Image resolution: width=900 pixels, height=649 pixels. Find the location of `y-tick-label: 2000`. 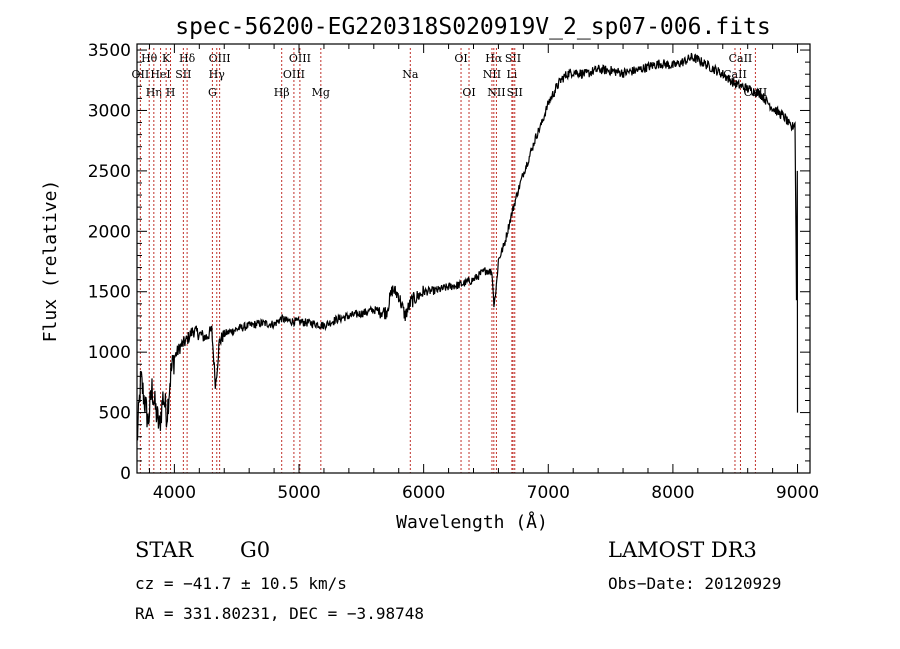

y-tick-label: 2000 is located at coordinates (109, 232).